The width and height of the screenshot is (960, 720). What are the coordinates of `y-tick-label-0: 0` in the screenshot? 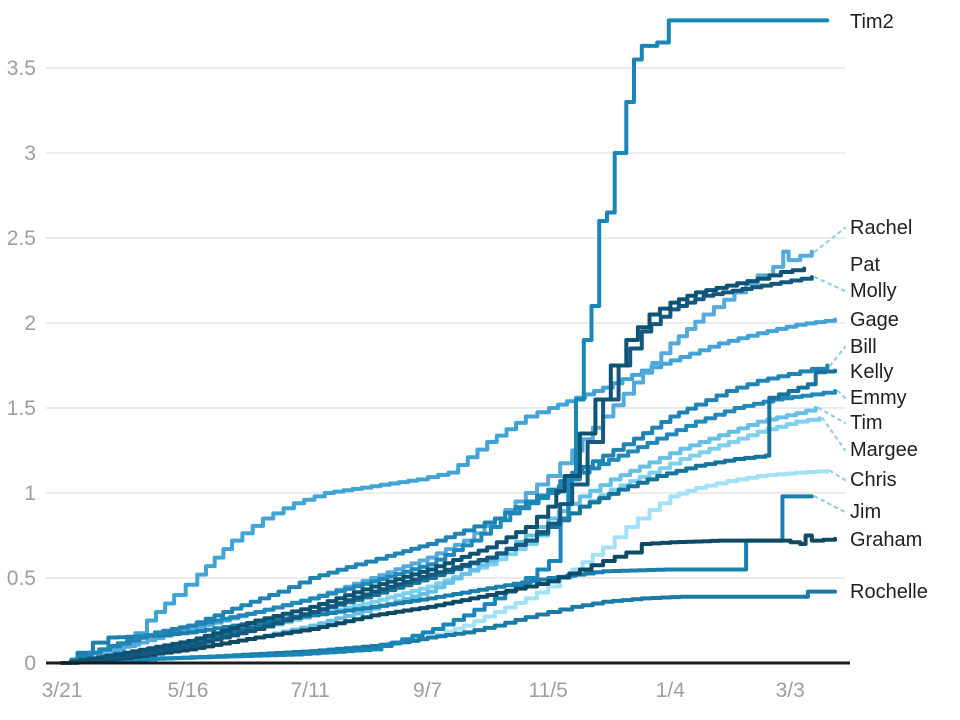 It's located at (30, 663).